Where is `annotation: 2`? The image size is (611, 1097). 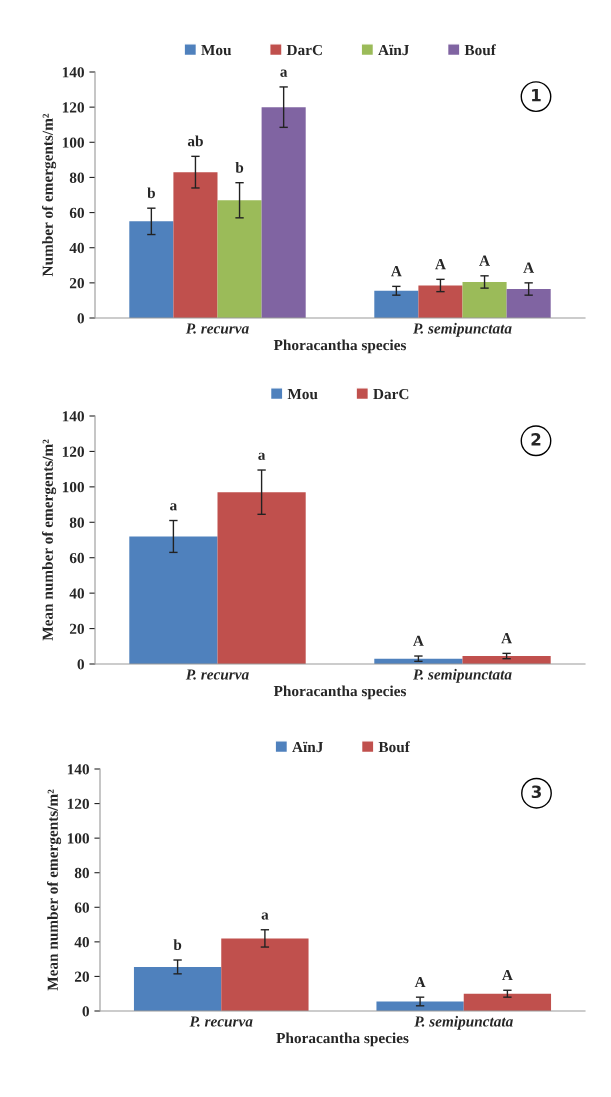
annotation: 2 is located at coordinates (536, 439).